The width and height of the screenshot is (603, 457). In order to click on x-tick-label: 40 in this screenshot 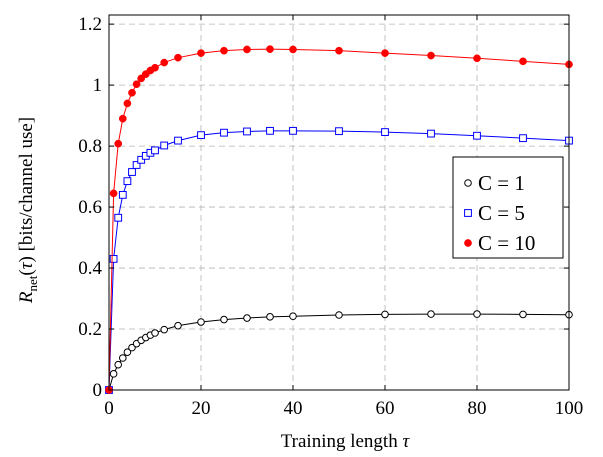, I will do `click(293, 408)`.